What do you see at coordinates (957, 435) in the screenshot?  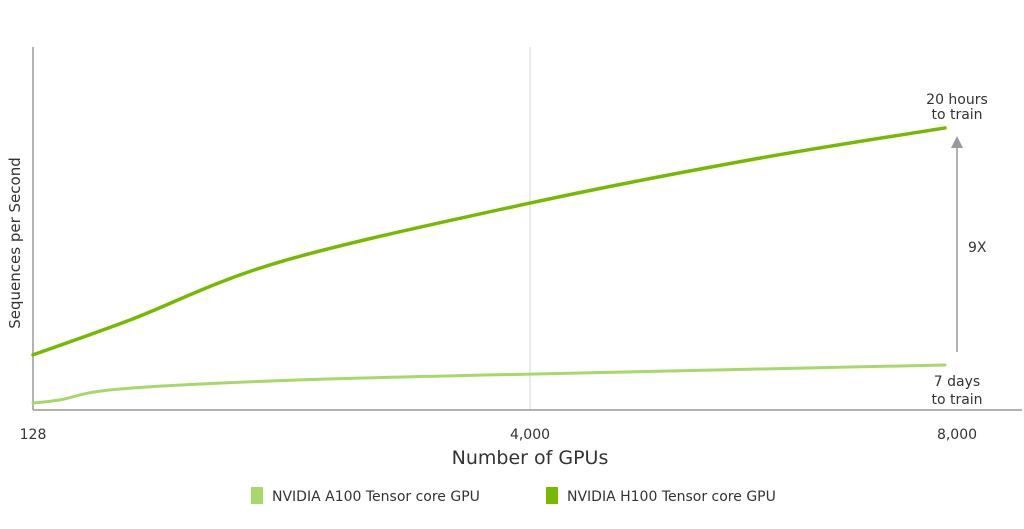 I see `x-tick-label: 8,000` at bounding box center [957, 435].